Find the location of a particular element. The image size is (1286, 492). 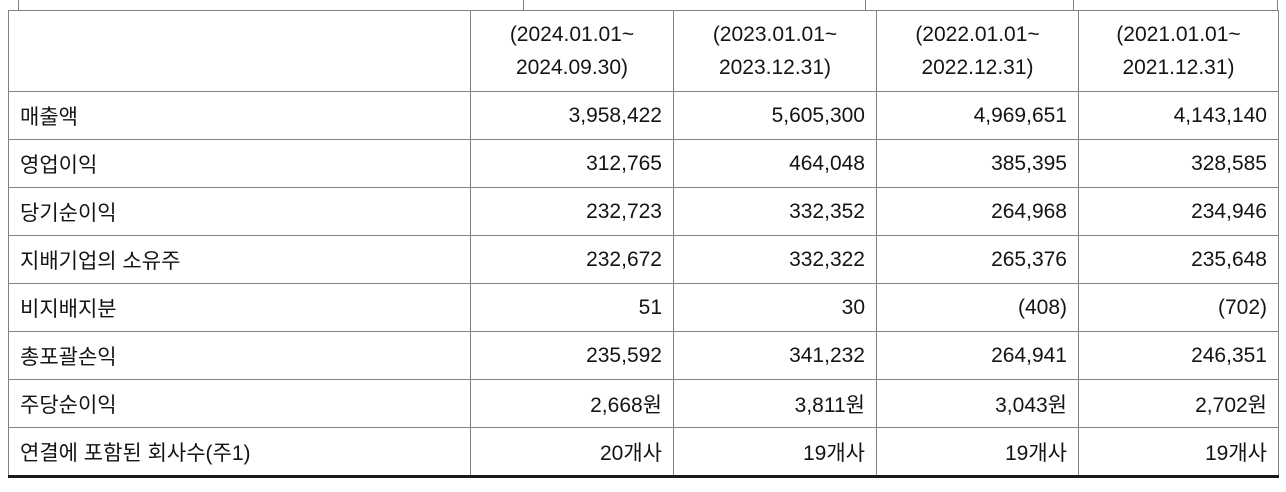

row-label: 주당순이익 is located at coordinates (239, 403).